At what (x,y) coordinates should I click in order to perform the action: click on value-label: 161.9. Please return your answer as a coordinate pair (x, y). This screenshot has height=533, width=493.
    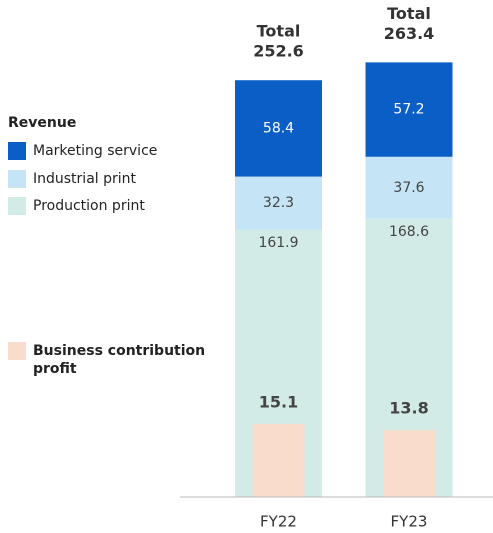
    Looking at the image, I should click on (278, 243).